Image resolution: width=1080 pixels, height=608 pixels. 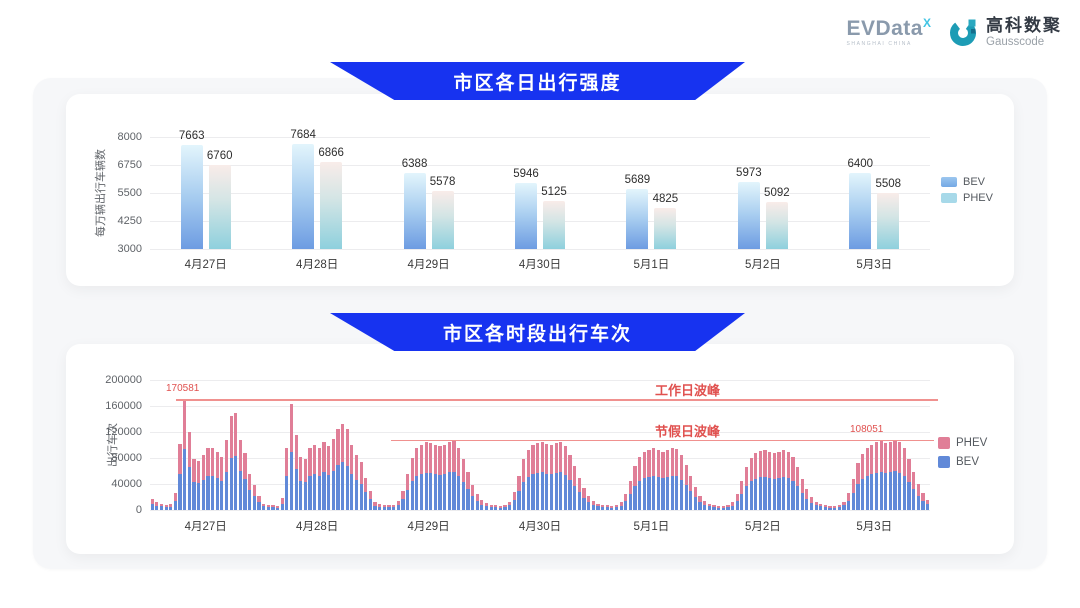 I want to click on header-logos: EVDataX SHANGHAI CHINA 高科数聚 Gausscode, so click(x=954, y=32).